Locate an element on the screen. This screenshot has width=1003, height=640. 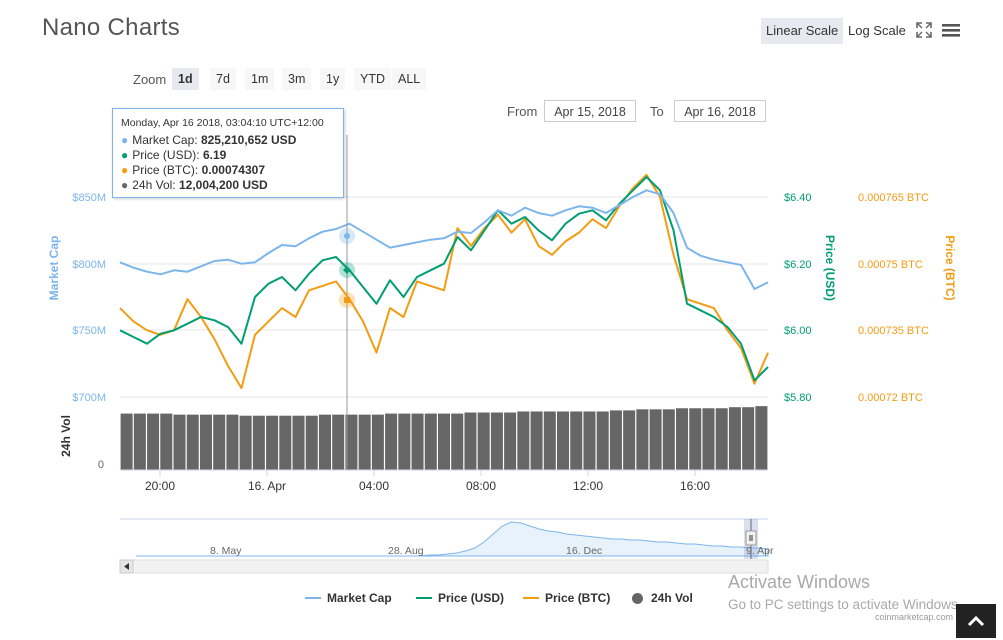
navigator: 8. May 28. Aug 16. Dec 9. Apr is located at coordinates (446, 546).